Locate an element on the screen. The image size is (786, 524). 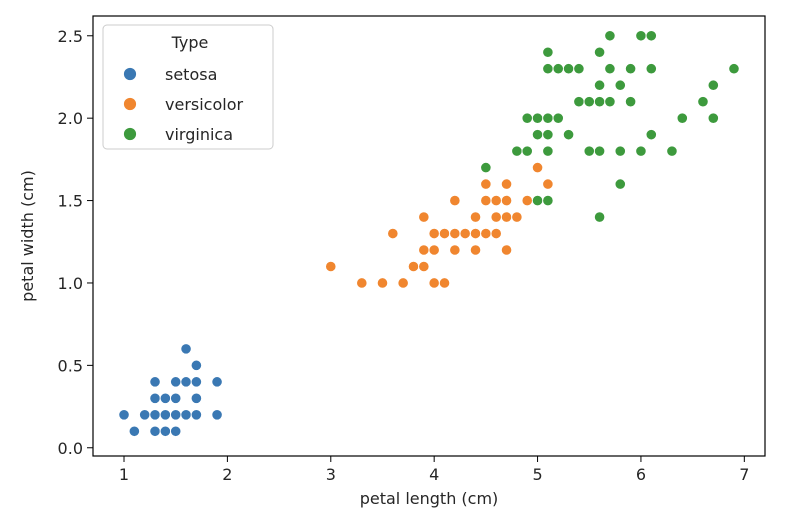
x-tick-label: 6 is located at coordinates (641, 474).